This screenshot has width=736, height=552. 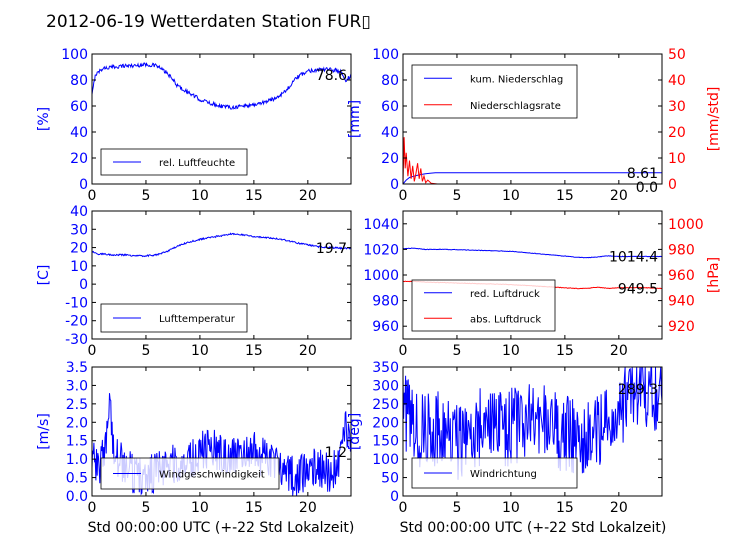 I want to click on legend-label: kum. Niederschlag, so click(x=516, y=79).